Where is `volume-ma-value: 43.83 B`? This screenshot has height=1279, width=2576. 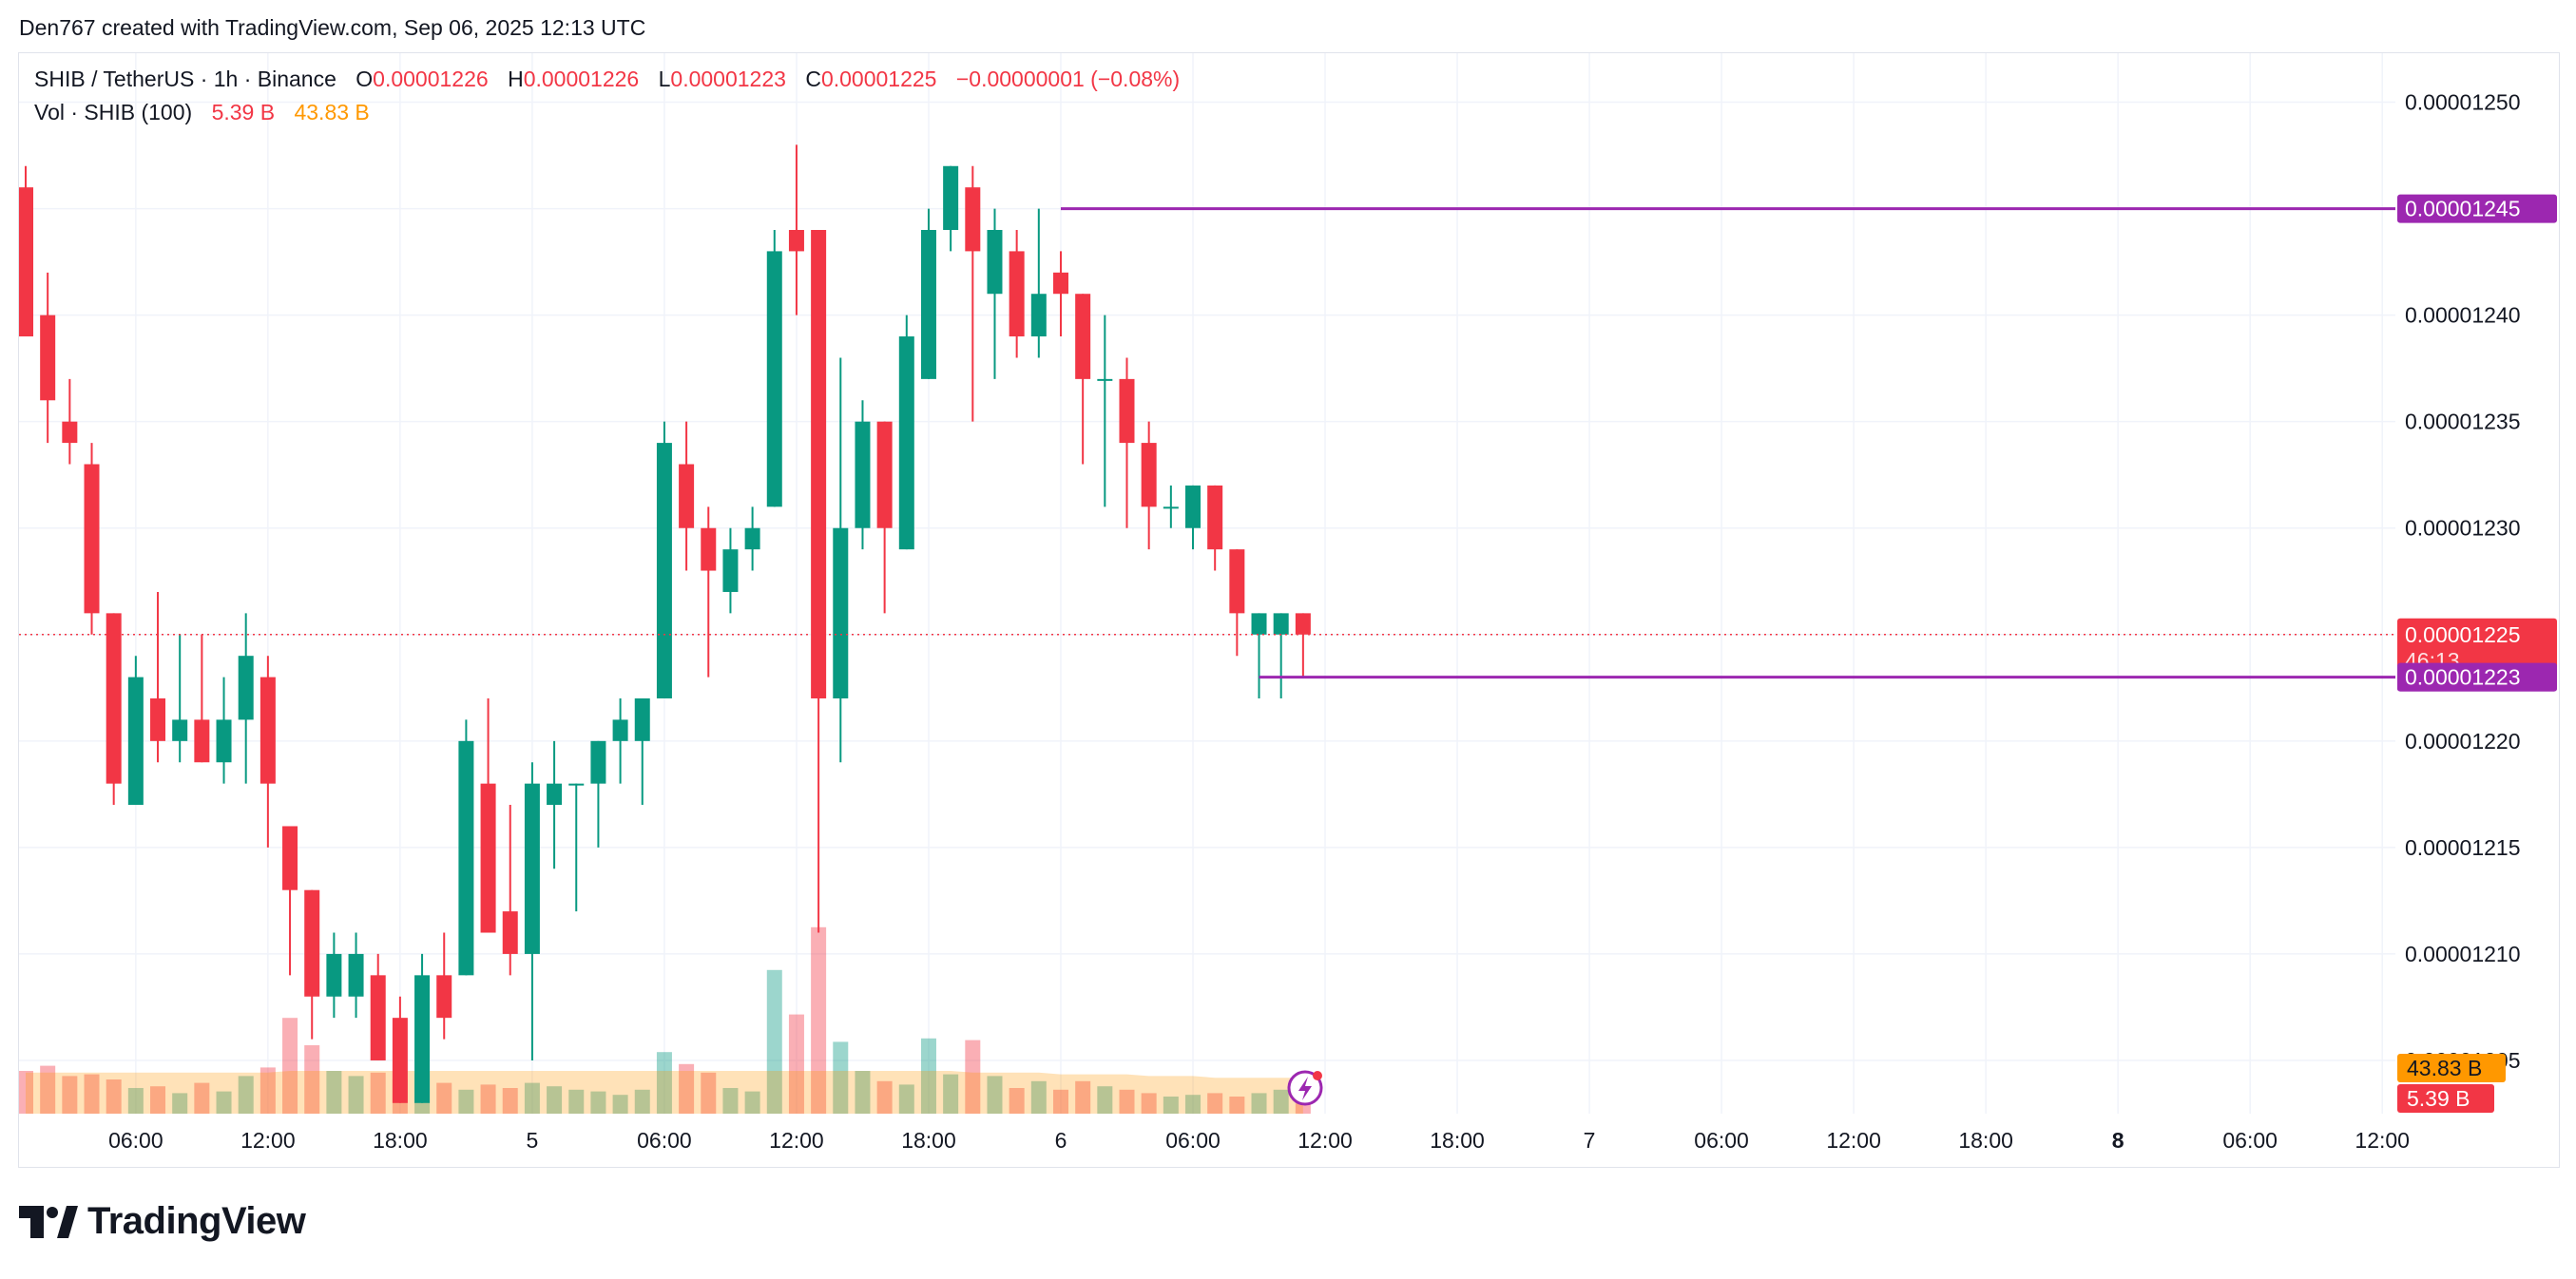 volume-ma-value: 43.83 B is located at coordinates (332, 112).